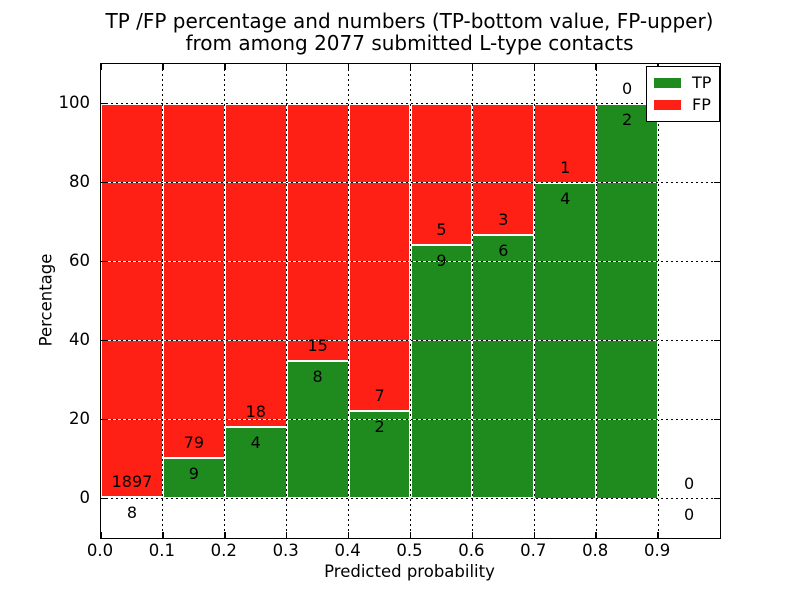 This screenshot has height=600, width=800. I want to click on fp-count-label: 79, so click(194, 443).